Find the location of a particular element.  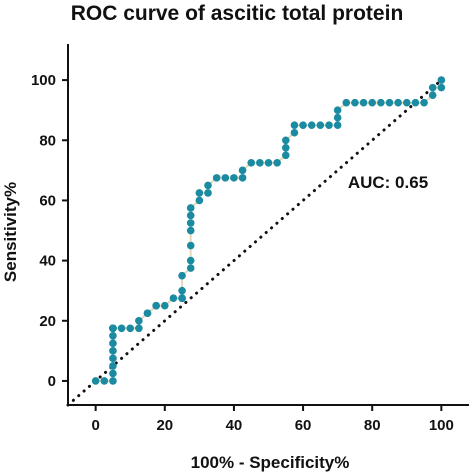

x-tick-label: 80 is located at coordinates (372, 425).